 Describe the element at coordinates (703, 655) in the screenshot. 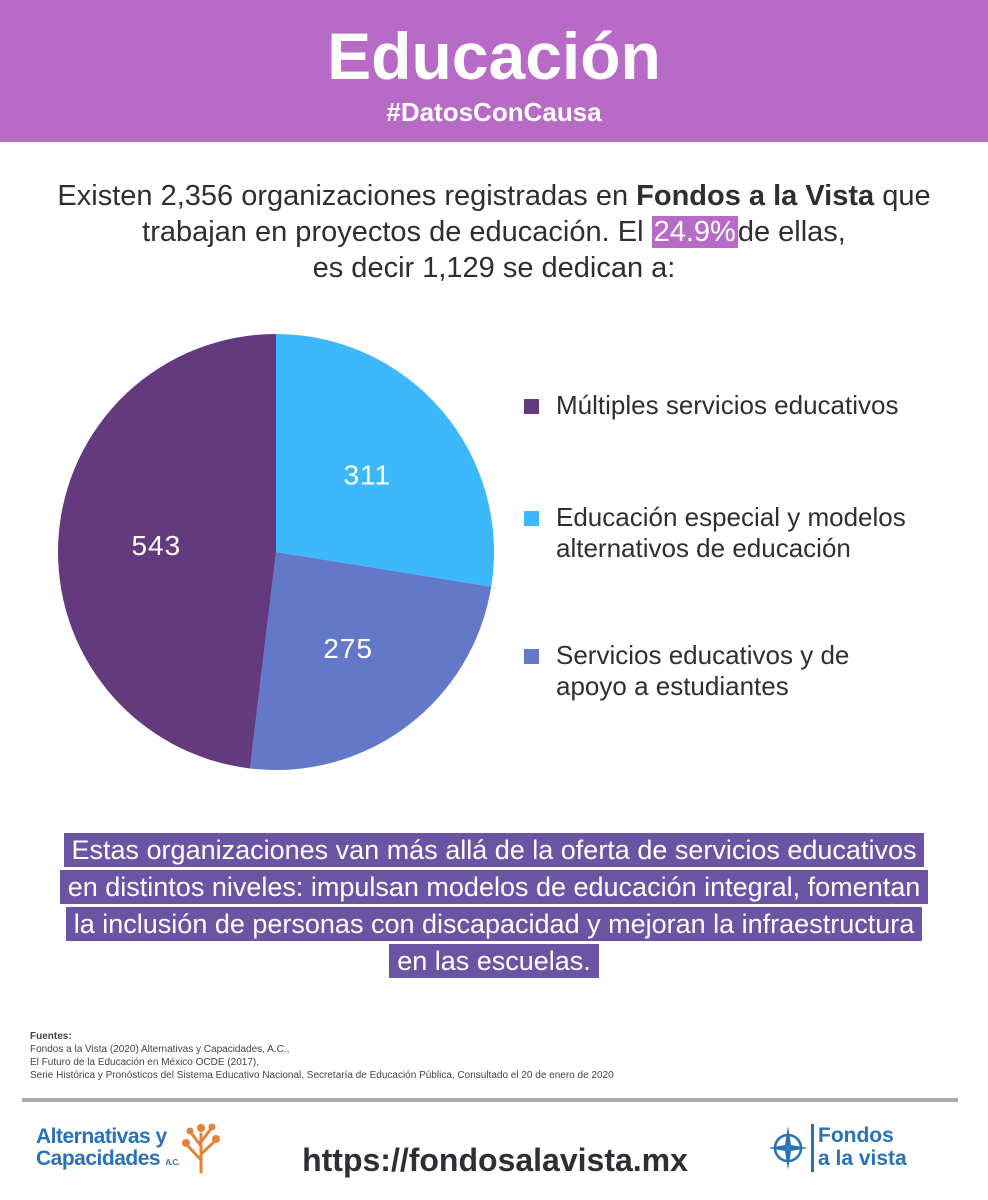

I see `legend-label-apoyo-l1: Servicios educativos y de` at that location.